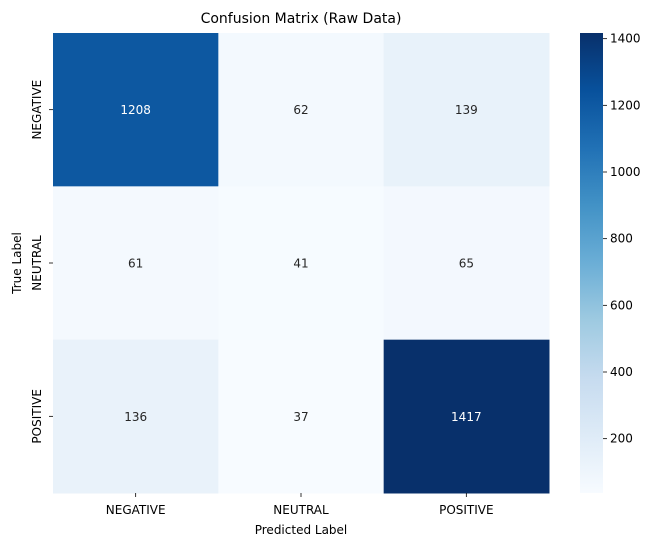  I want to click on cell-value-label: 37, so click(300, 417).